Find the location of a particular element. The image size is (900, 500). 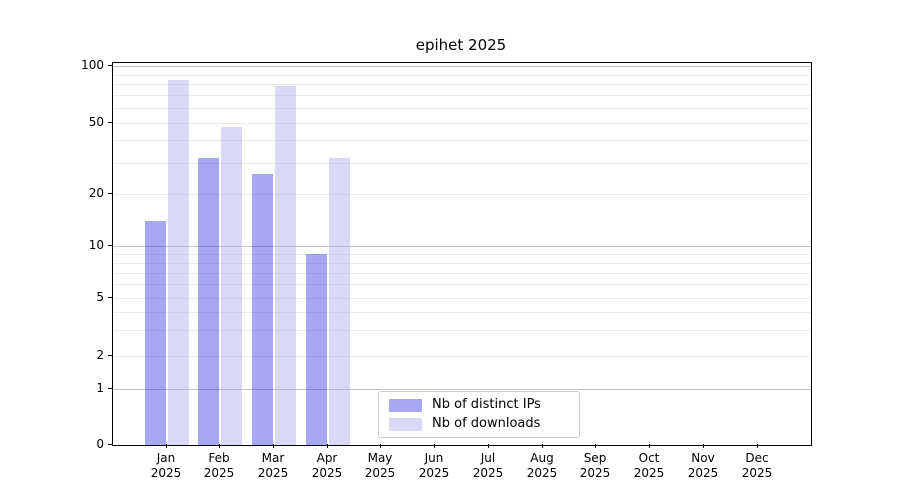

bar-distinct-ips-apr is located at coordinates (316, 349).